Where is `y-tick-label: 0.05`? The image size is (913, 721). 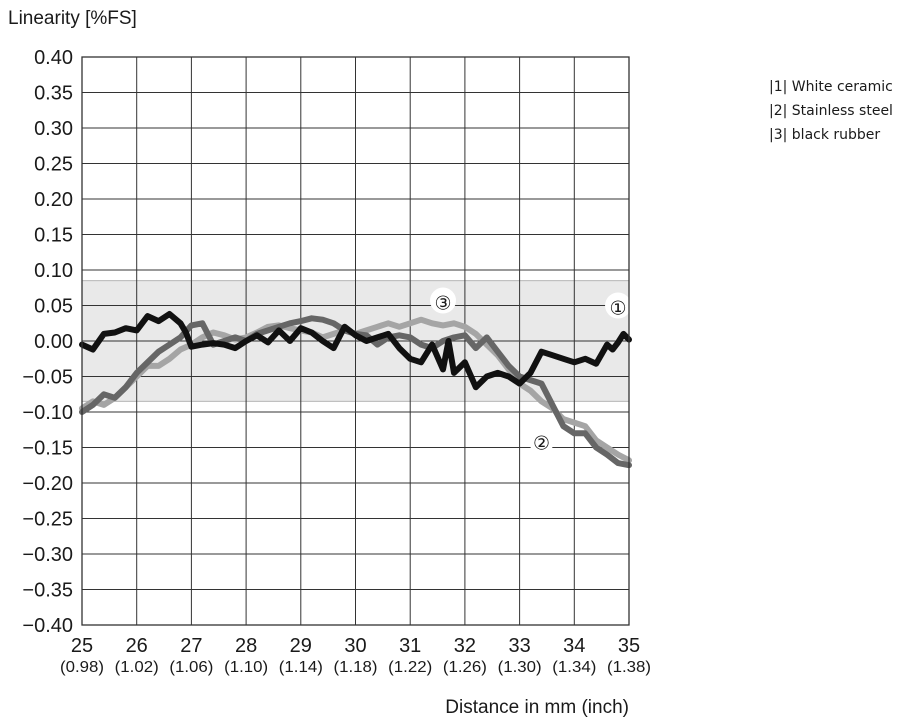 y-tick-label: 0.05 is located at coordinates (53, 307).